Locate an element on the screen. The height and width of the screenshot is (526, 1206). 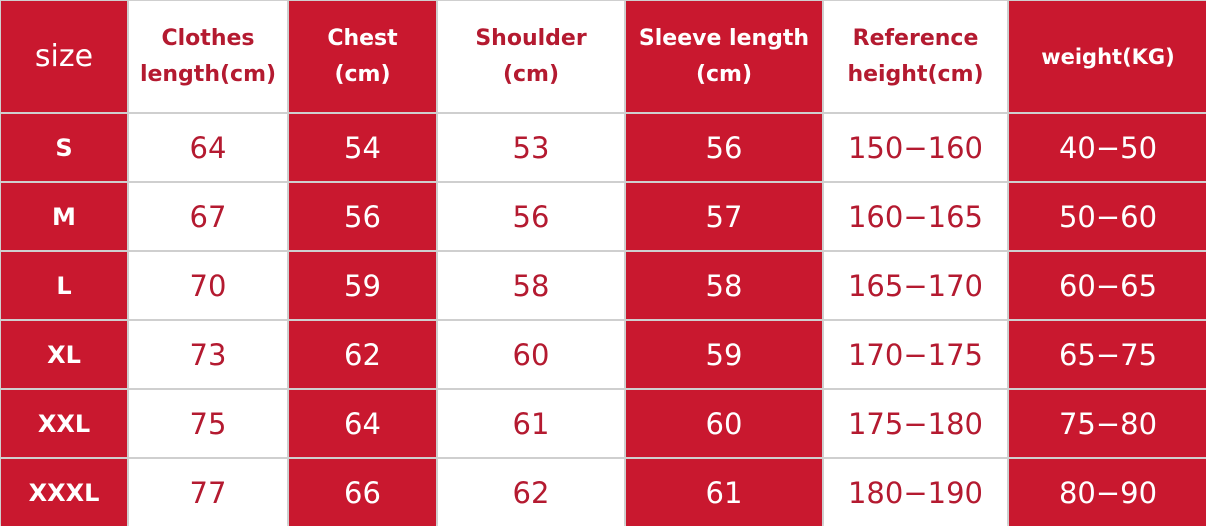
cell-weight: 50−60 is located at coordinates (1107, 216).